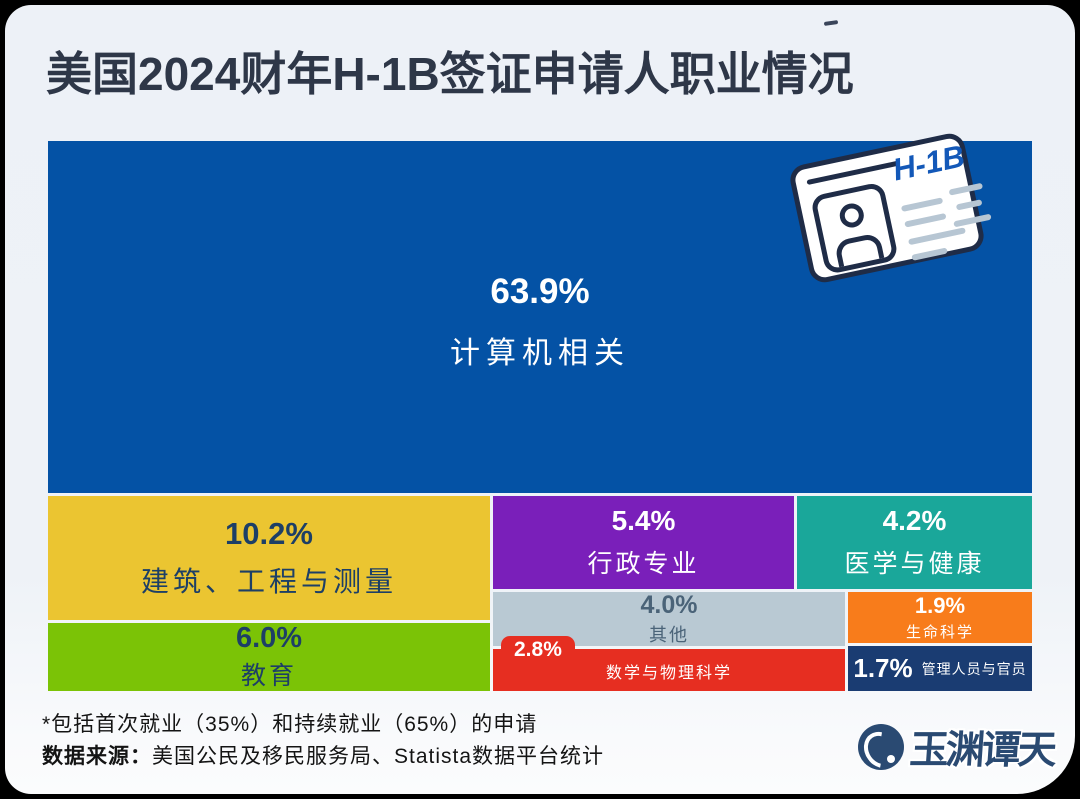 This screenshot has height=799, width=1080. Describe the element at coordinates (643, 520) in the screenshot. I see `block-value: 5.4%` at that location.